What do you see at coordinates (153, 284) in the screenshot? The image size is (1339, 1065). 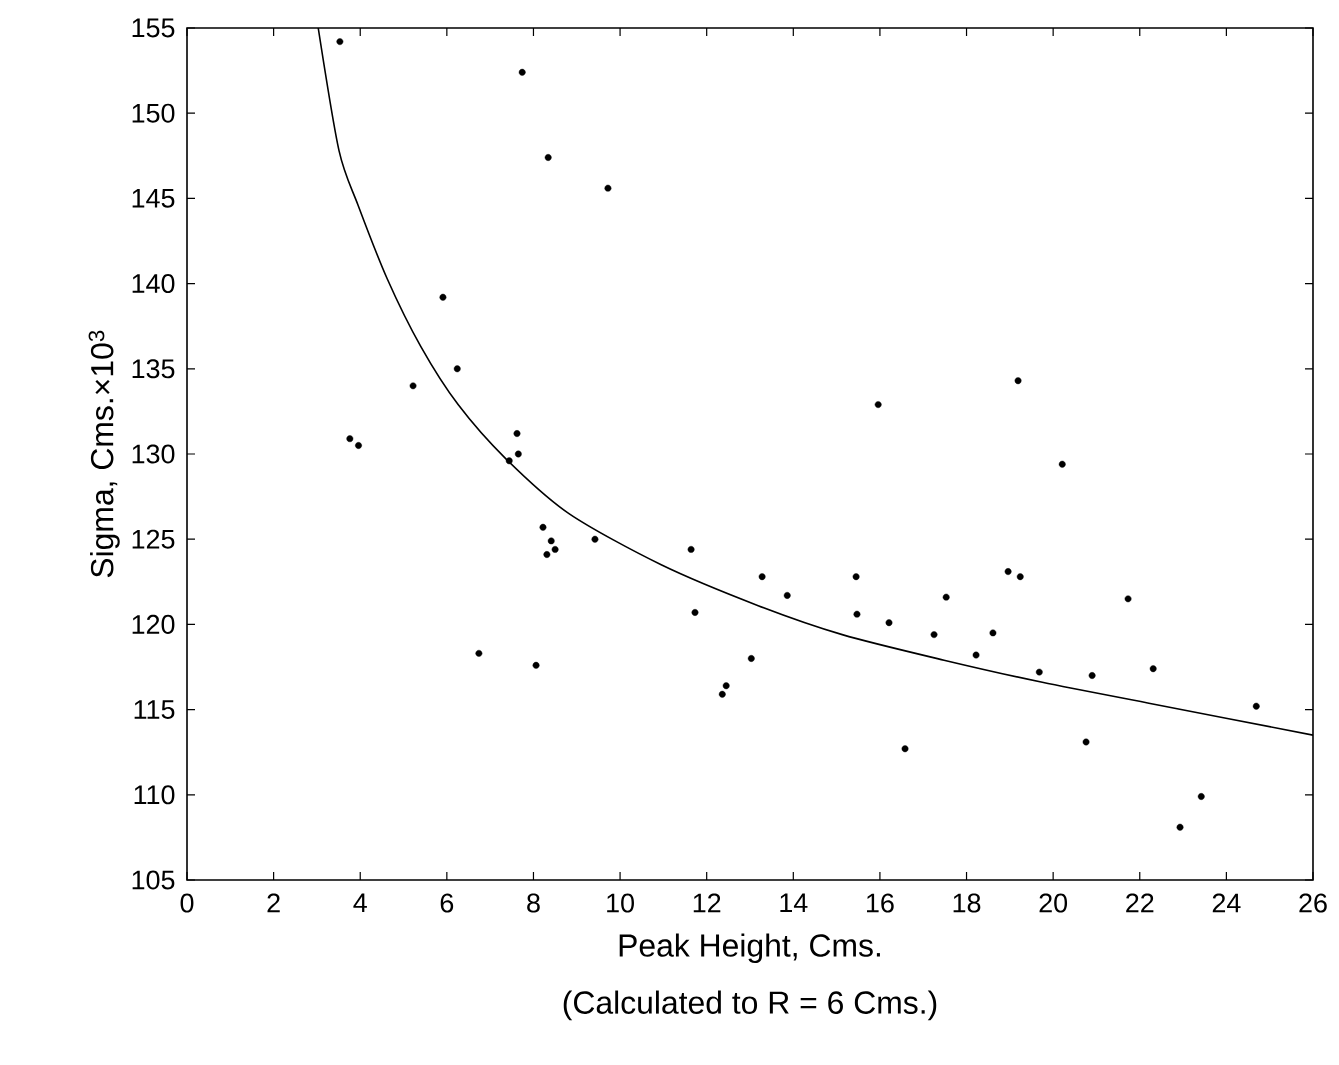 I see `y-tick-label: 140` at bounding box center [153, 284].